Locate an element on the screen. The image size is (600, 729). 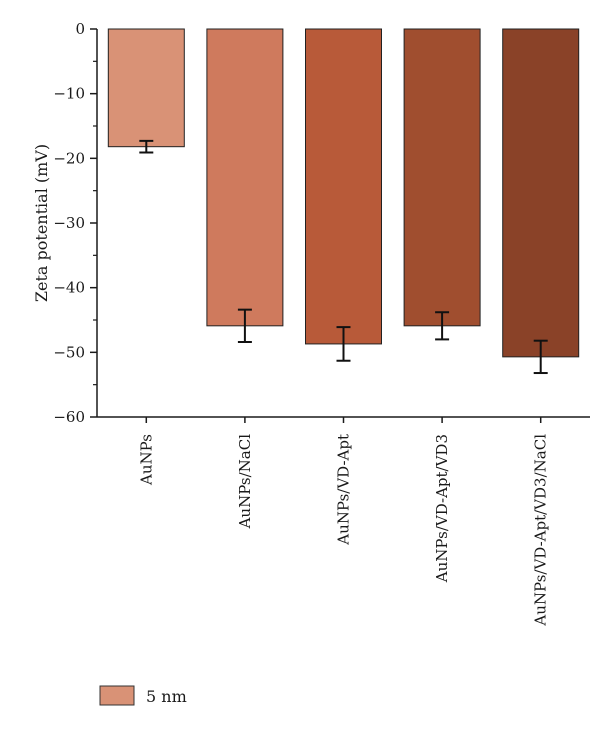
x-tick-label: AuNPs/VD-Apt/VD3 is located at coordinates (442, 508).